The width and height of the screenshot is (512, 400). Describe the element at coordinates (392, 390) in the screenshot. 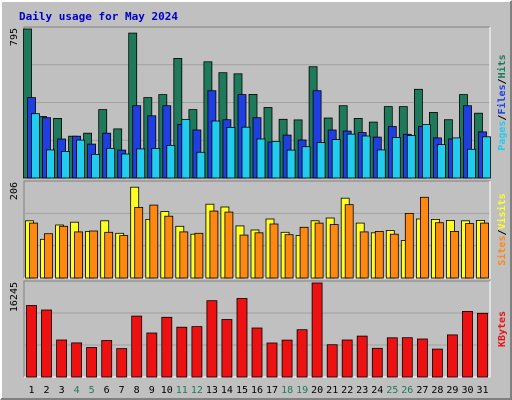

I see `day-tick-label: 25` at that location.